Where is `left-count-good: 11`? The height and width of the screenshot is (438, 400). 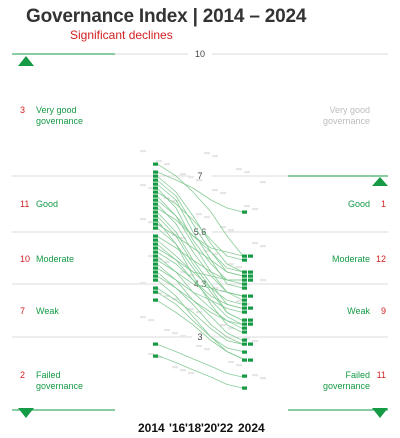
left-count-good: 11 is located at coordinates (25, 204).